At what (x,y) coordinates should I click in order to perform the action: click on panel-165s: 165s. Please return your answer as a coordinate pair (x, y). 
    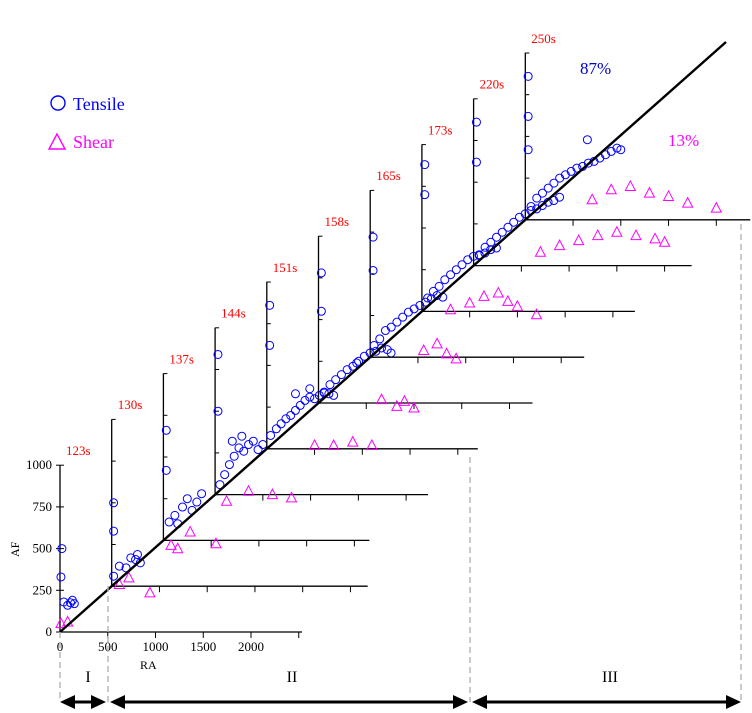
    Looking at the image, I should click on (476, 266).